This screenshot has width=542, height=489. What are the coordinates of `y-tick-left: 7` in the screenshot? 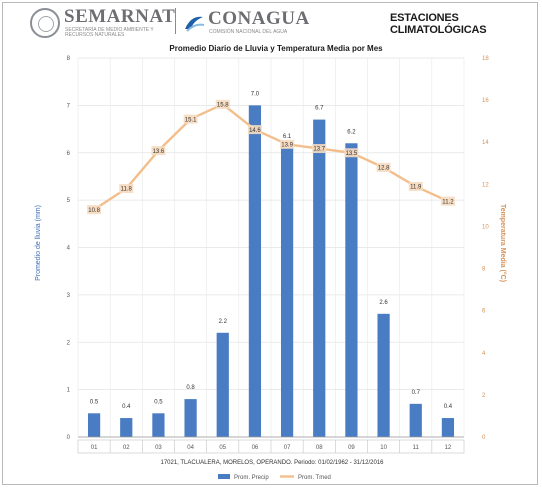 It's located at (69, 106).